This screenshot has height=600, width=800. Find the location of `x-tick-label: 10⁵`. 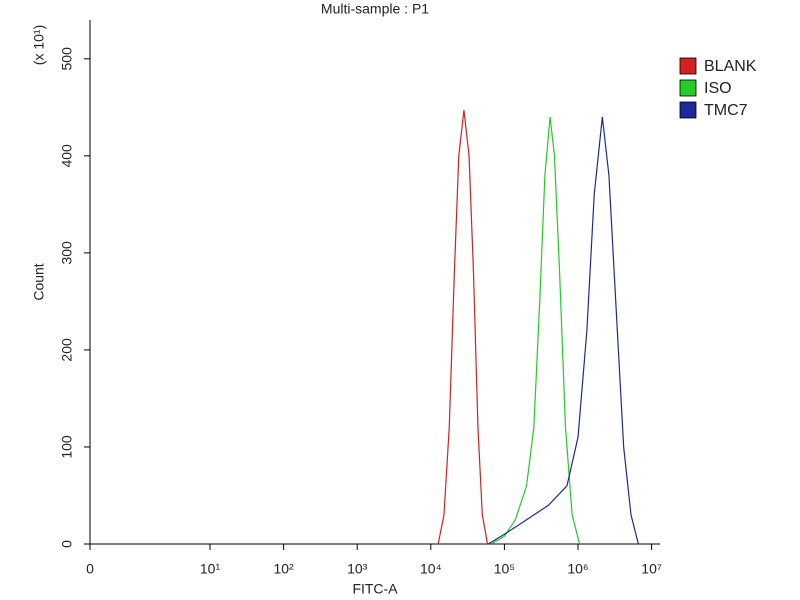

x-tick-label: 10⁵ is located at coordinates (504, 569).